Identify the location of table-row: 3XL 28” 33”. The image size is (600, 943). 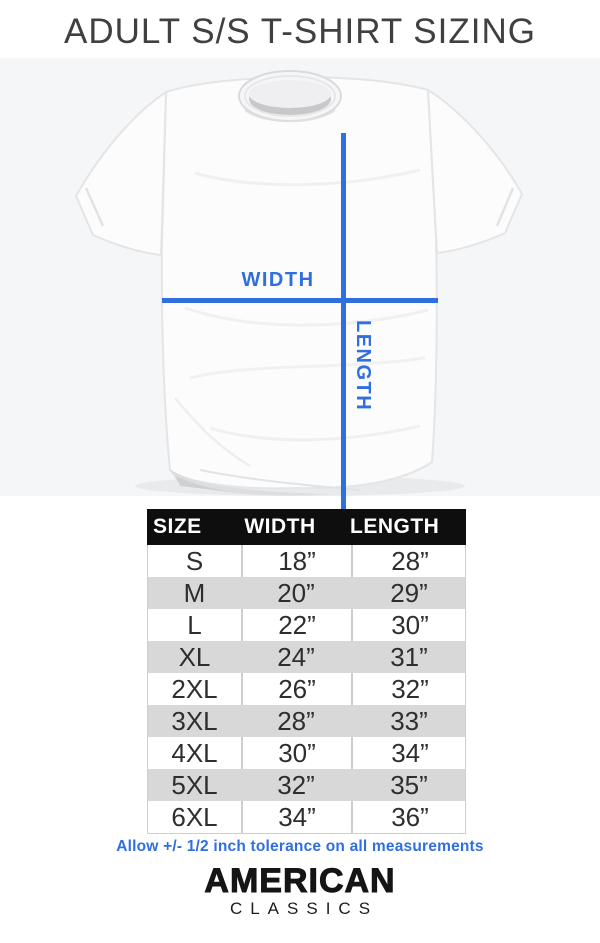
(306, 721).